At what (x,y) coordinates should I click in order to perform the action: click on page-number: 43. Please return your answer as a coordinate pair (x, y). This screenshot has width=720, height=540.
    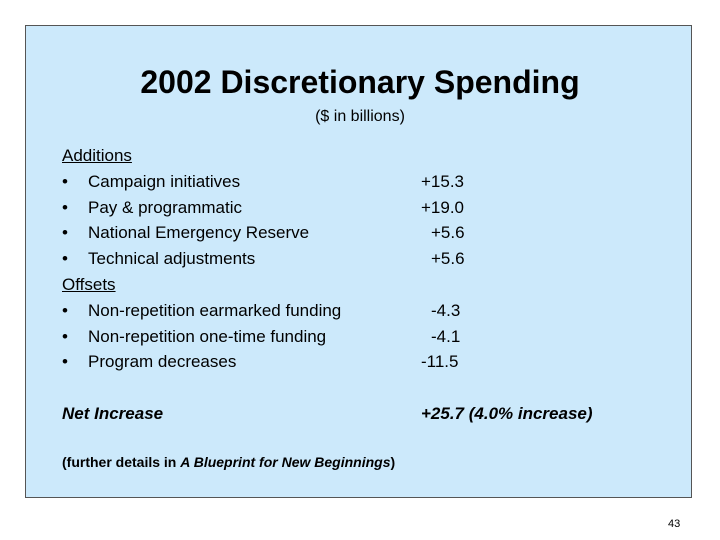
    Looking at the image, I should click on (674, 524).